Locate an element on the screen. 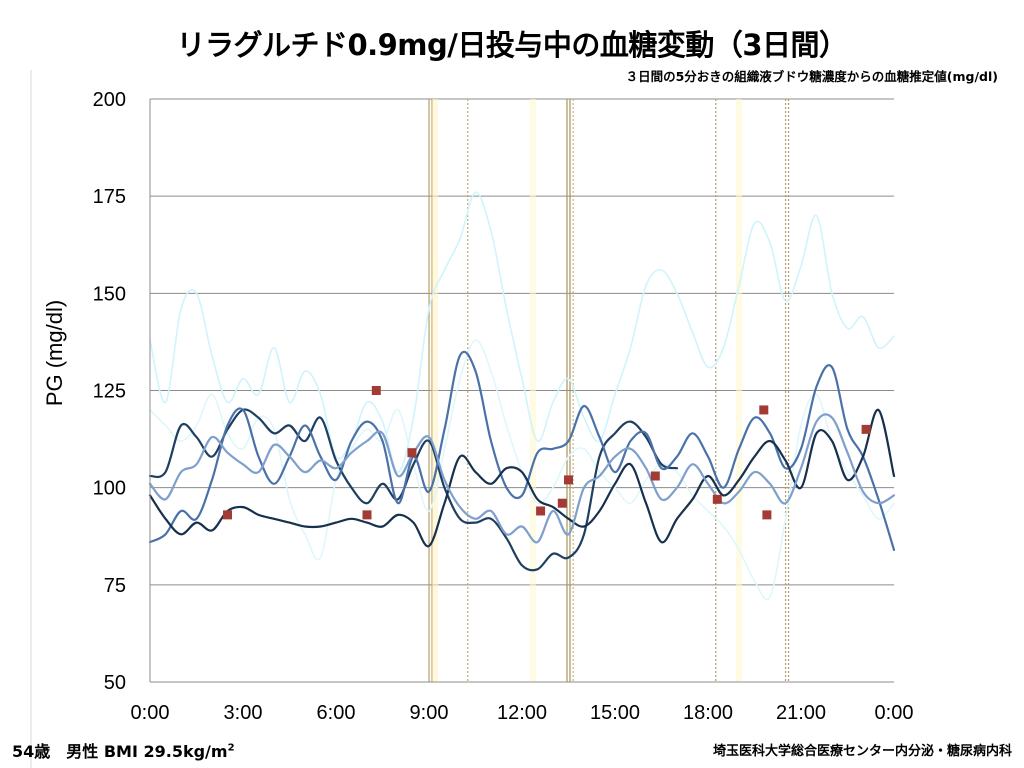 The width and height of the screenshot is (1024, 768). y-tick-75: 75 is located at coordinates (115, 586).